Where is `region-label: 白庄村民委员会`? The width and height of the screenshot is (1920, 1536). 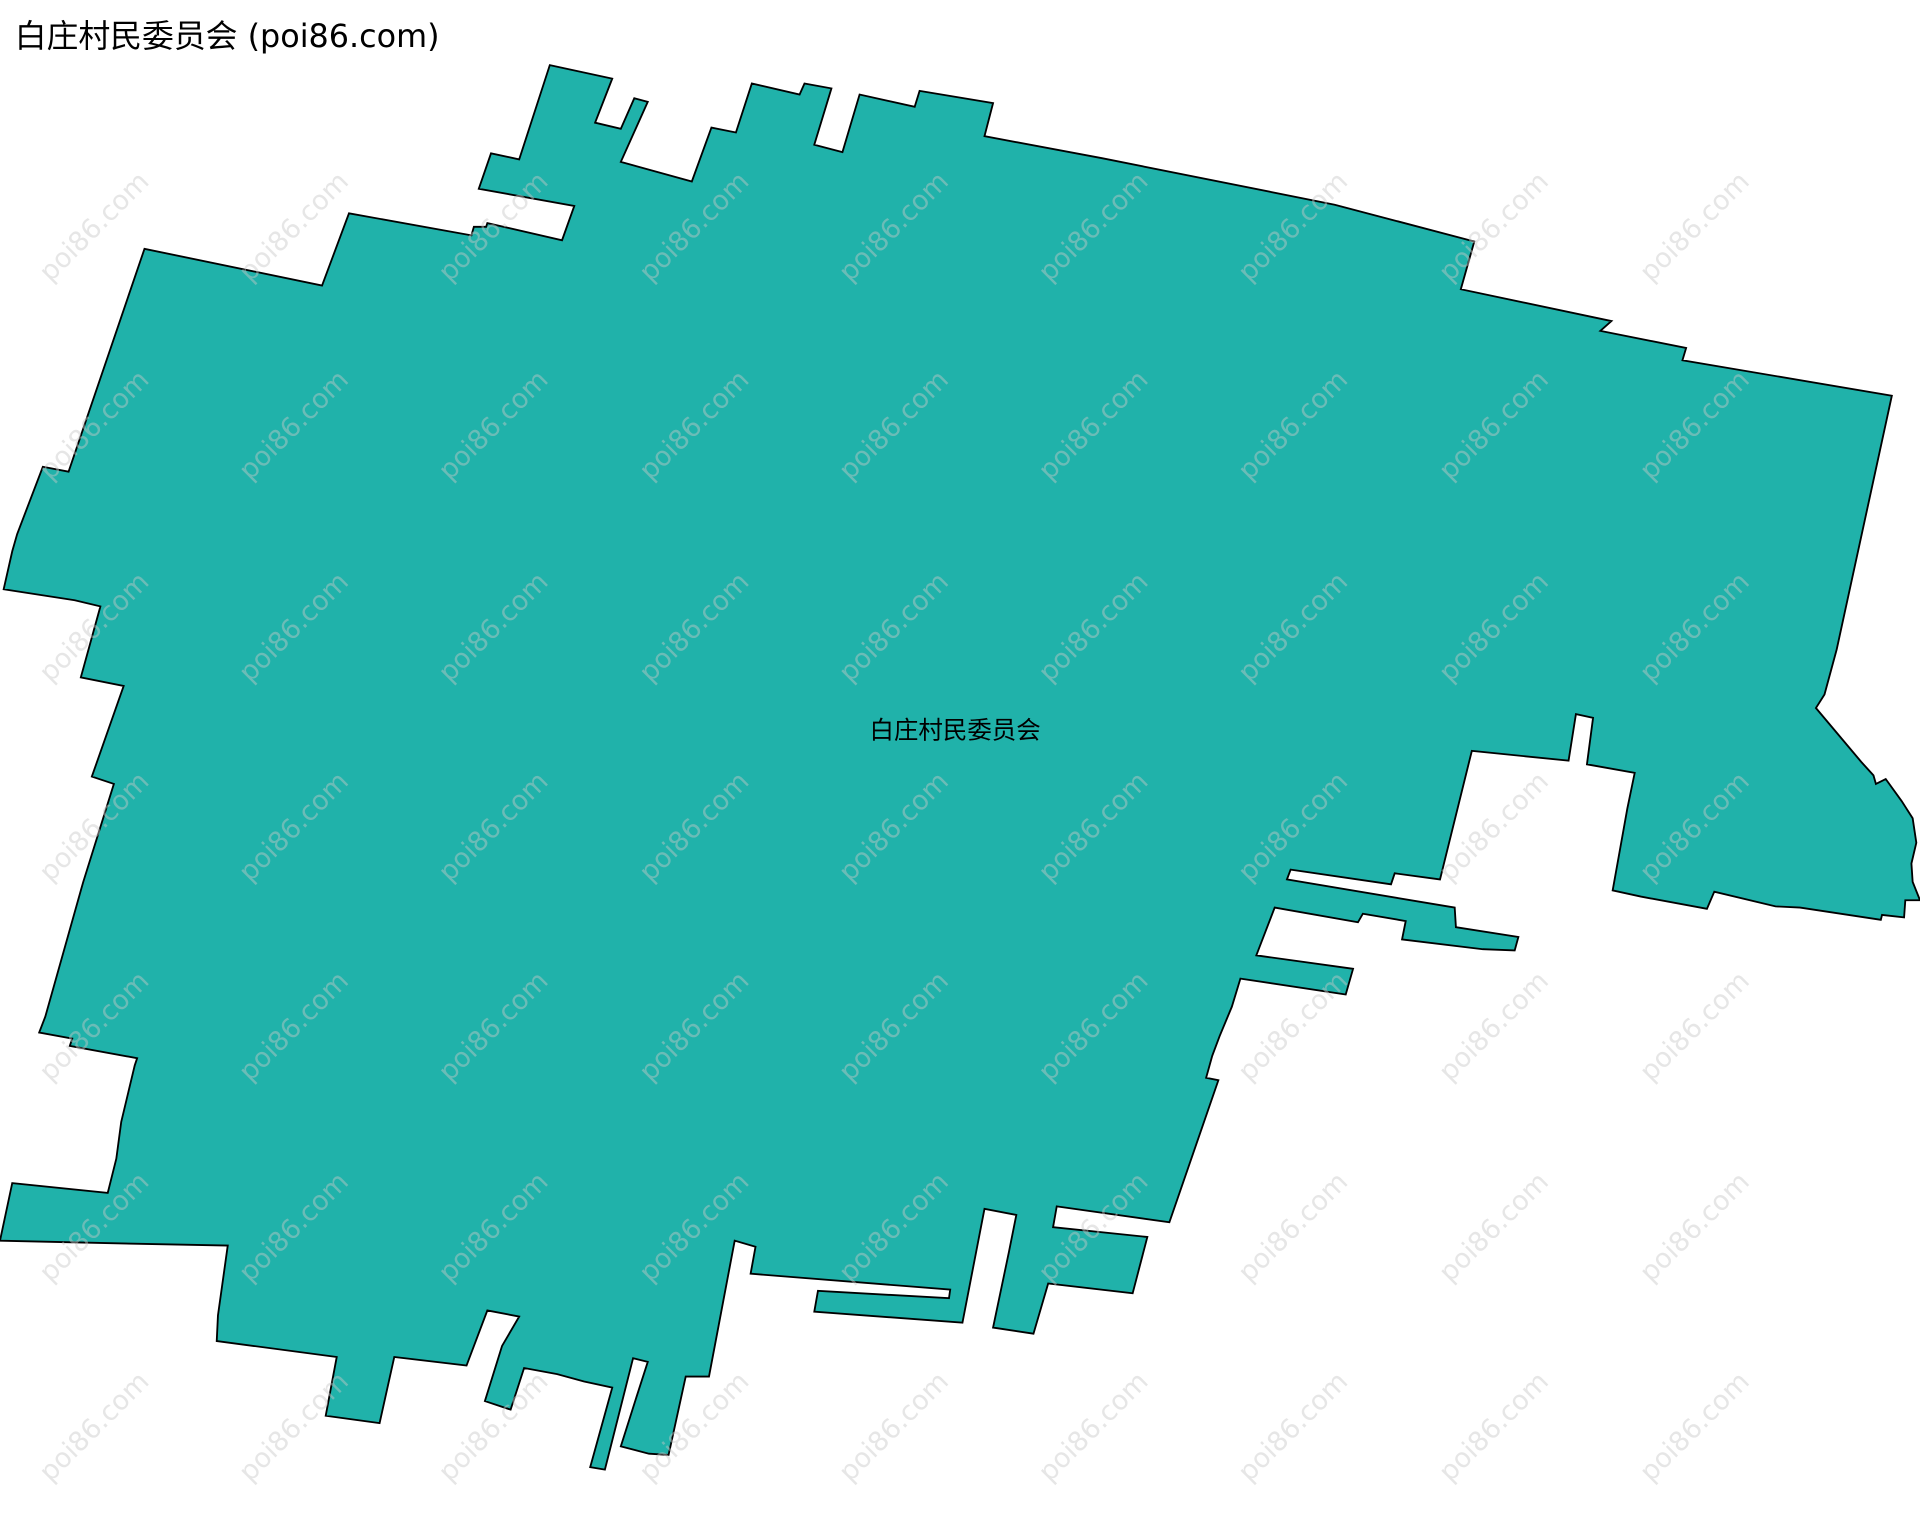
region-label: 白庄村民委员会 is located at coordinates (954, 730).